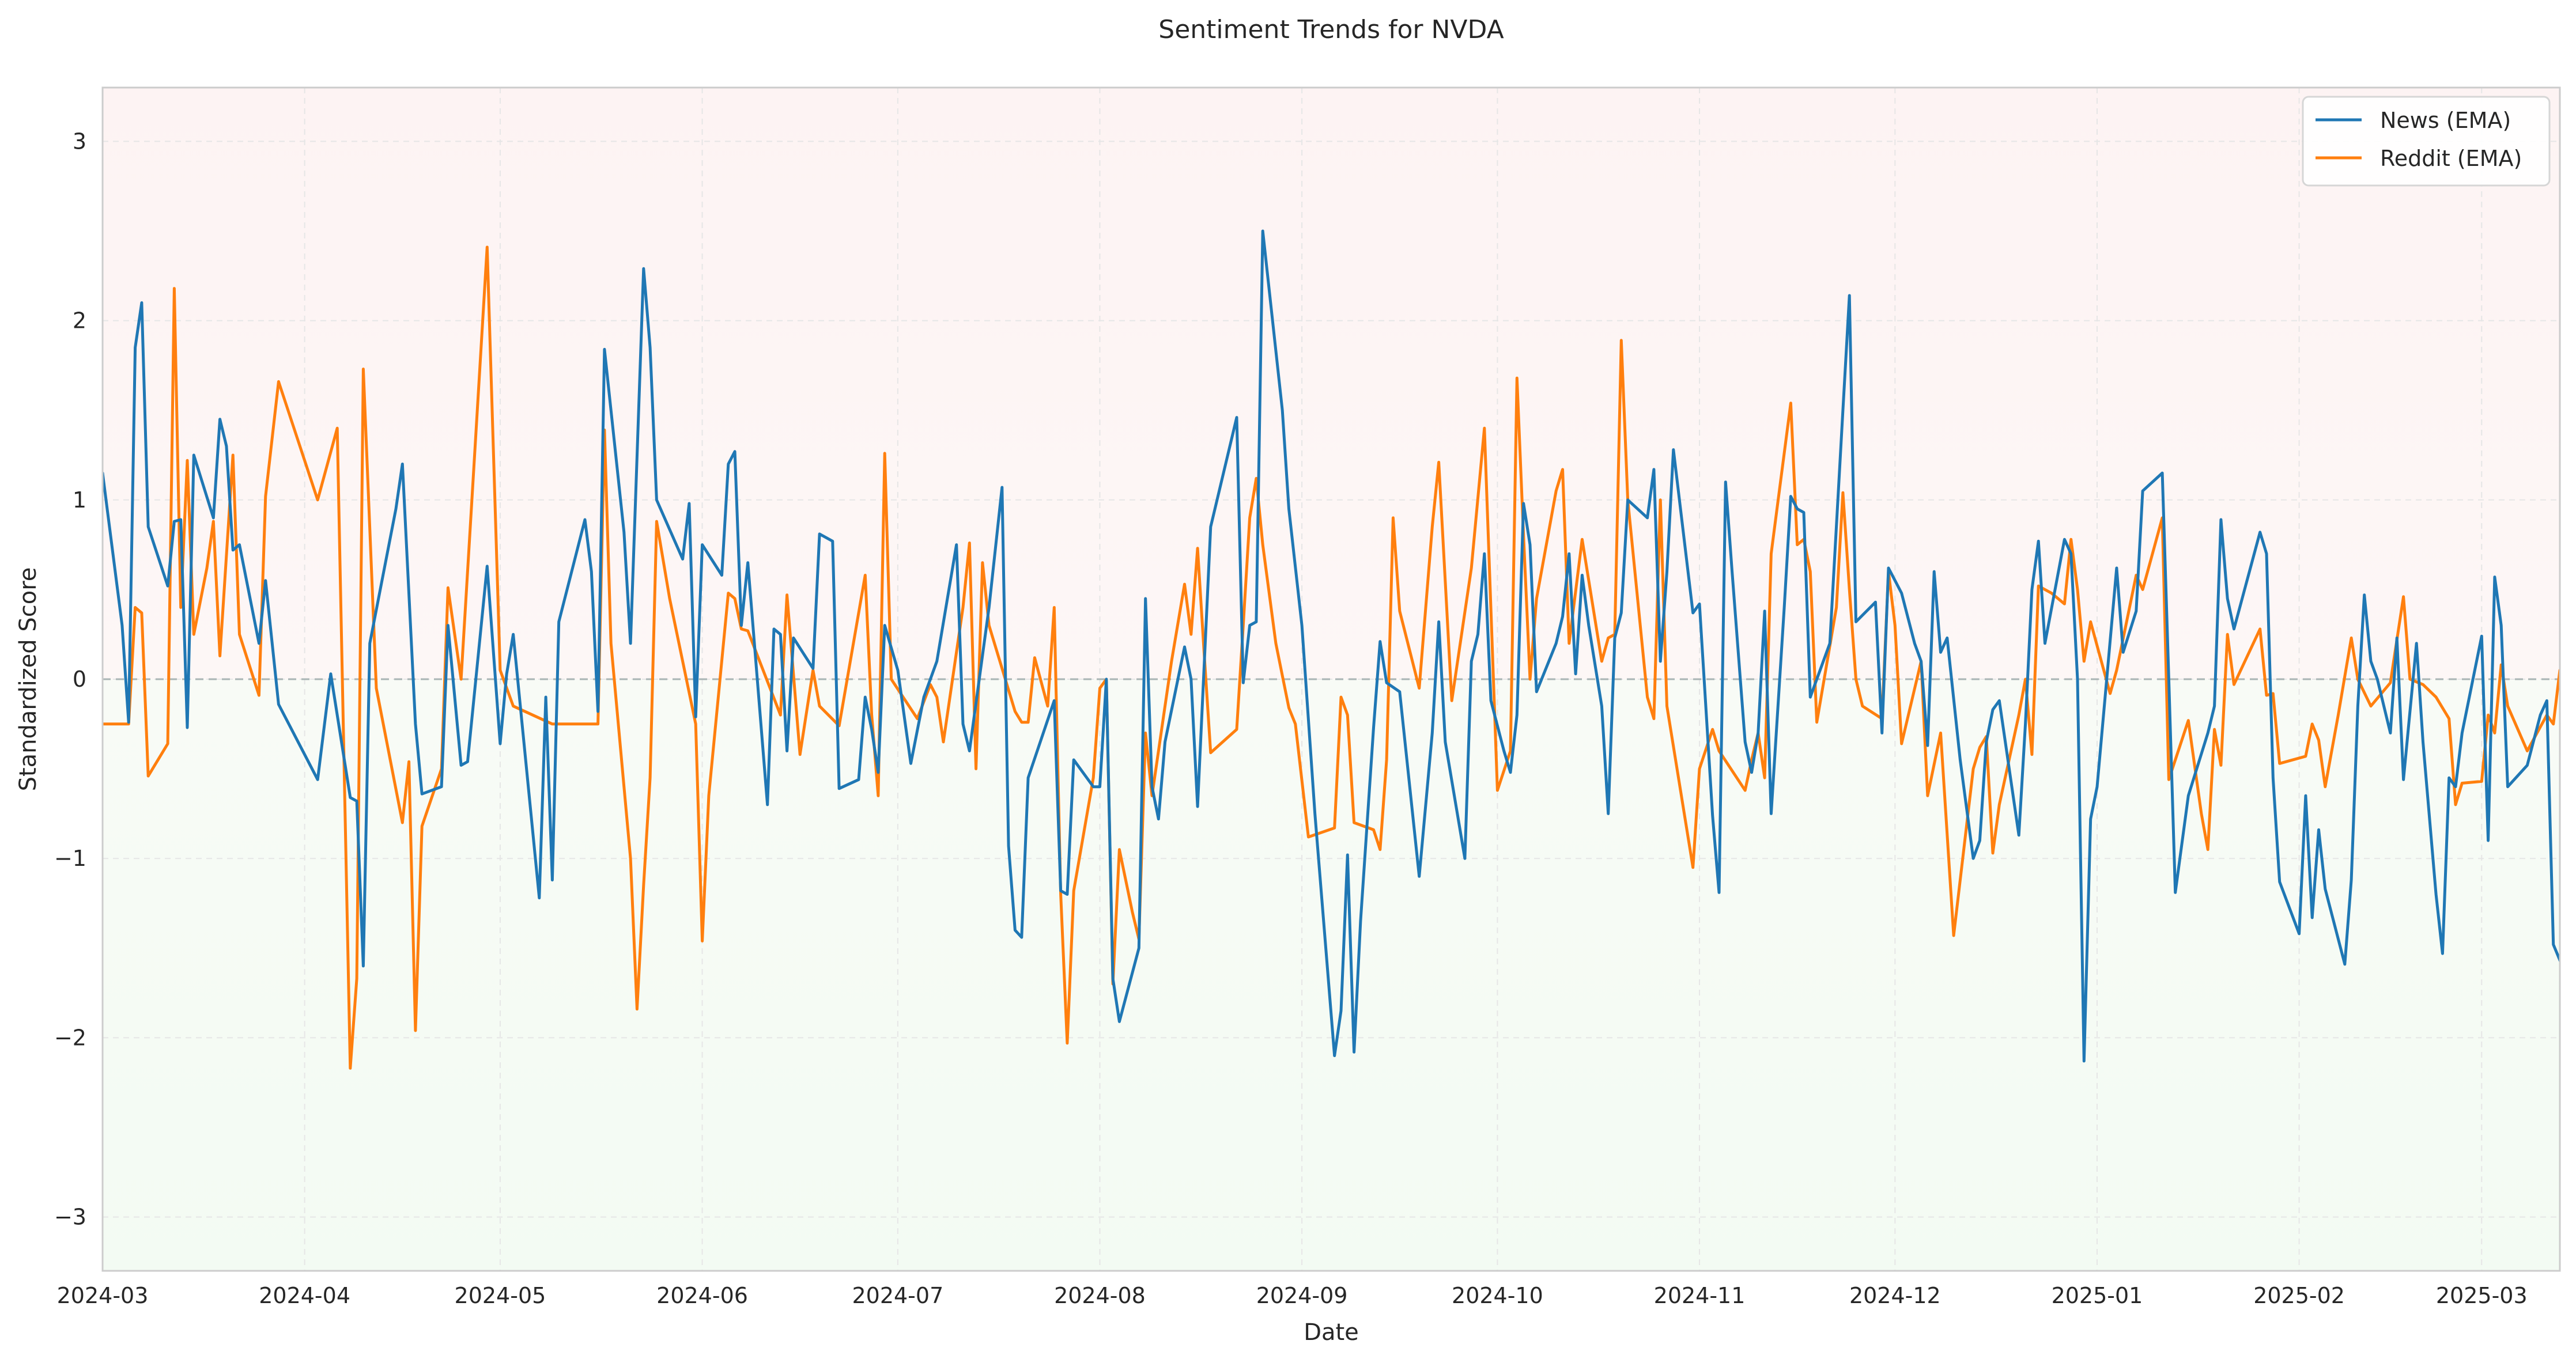 The image size is (2576, 1363). What do you see at coordinates (1100, 1295) in the screenshot?
I see `x-tick-label: 2024-08` at bounding box center [1100, 1295].